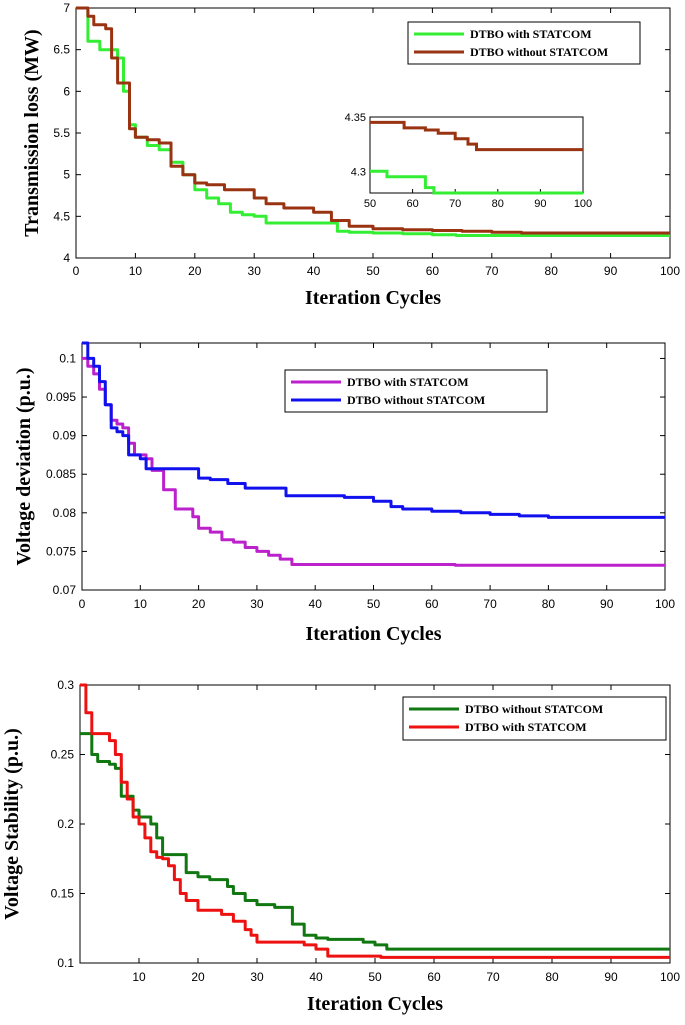 The height and width of the screenshot is (1025, 685). Describe the element at coordinates (540, 204) in the screenshot. I see `inset-x-tick-label: 90` at that location.